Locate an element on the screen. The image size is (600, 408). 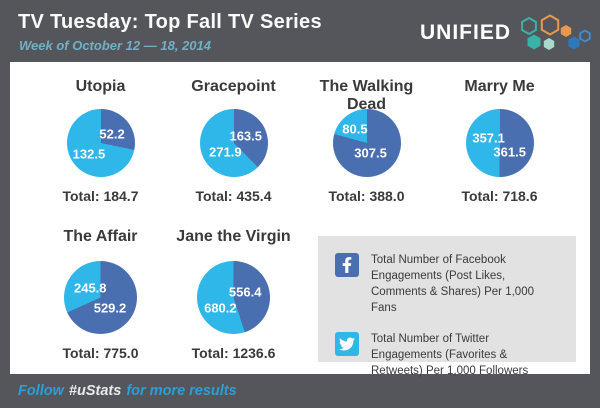
chart-title: The Affair is located at coordinates (100, 236).